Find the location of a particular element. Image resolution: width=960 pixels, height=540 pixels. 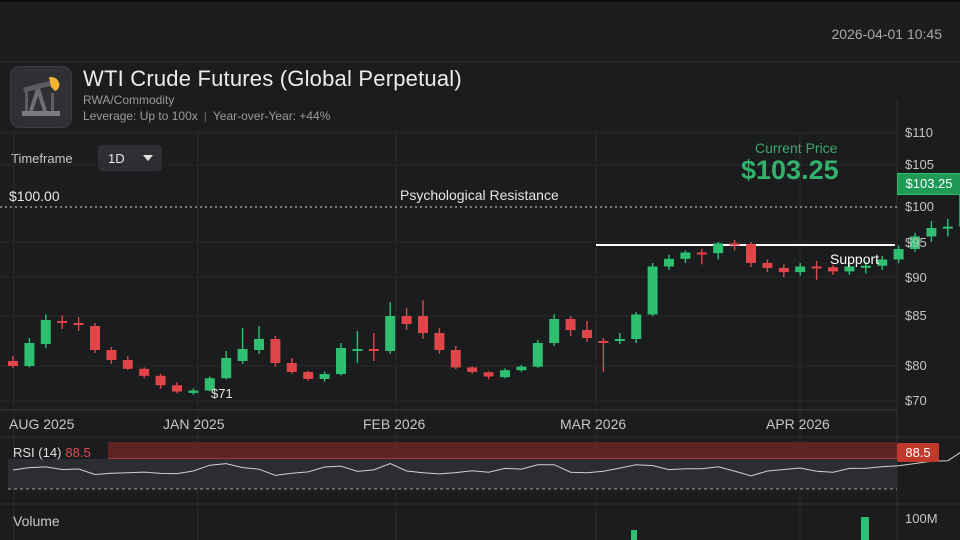

y-tick-label: $105 is located at coordinates (919, 164).